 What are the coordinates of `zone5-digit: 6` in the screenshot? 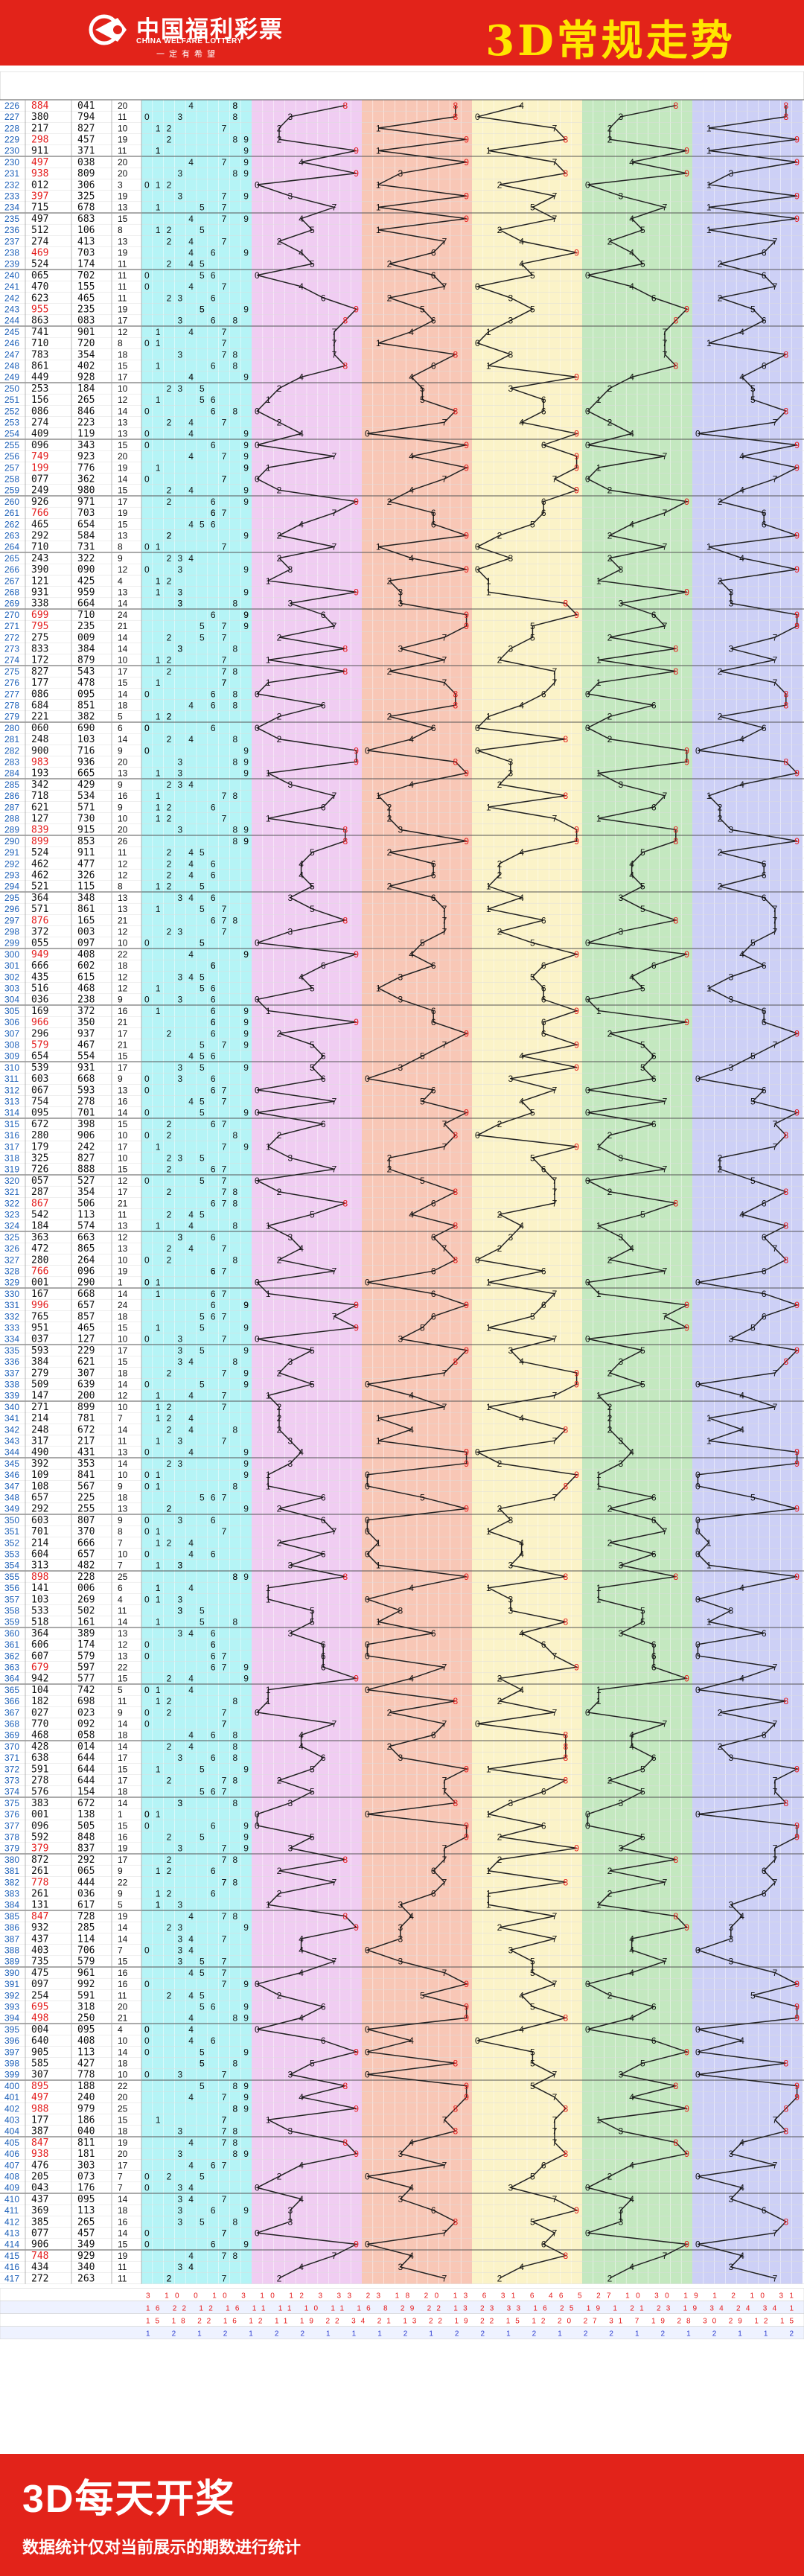 It's located at (765, 1871).